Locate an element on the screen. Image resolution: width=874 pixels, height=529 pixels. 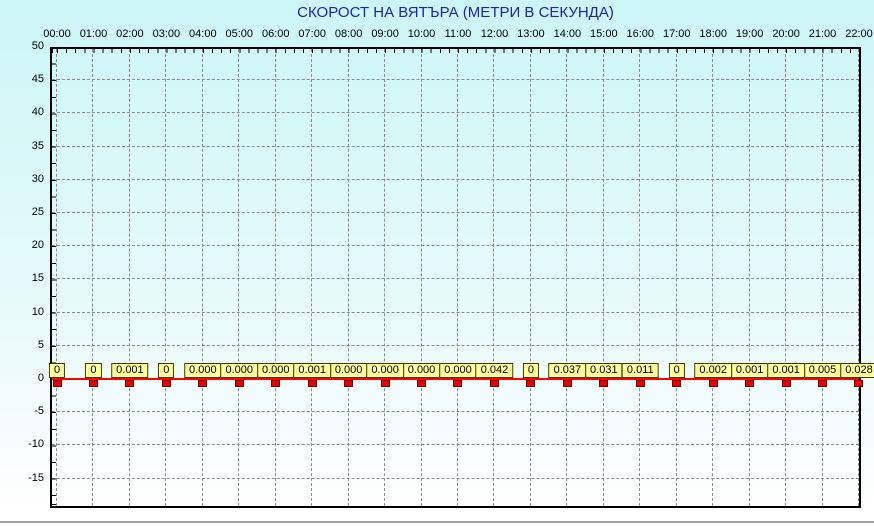
x-axis-label: 00:00 is located at coordinates (57, 34).